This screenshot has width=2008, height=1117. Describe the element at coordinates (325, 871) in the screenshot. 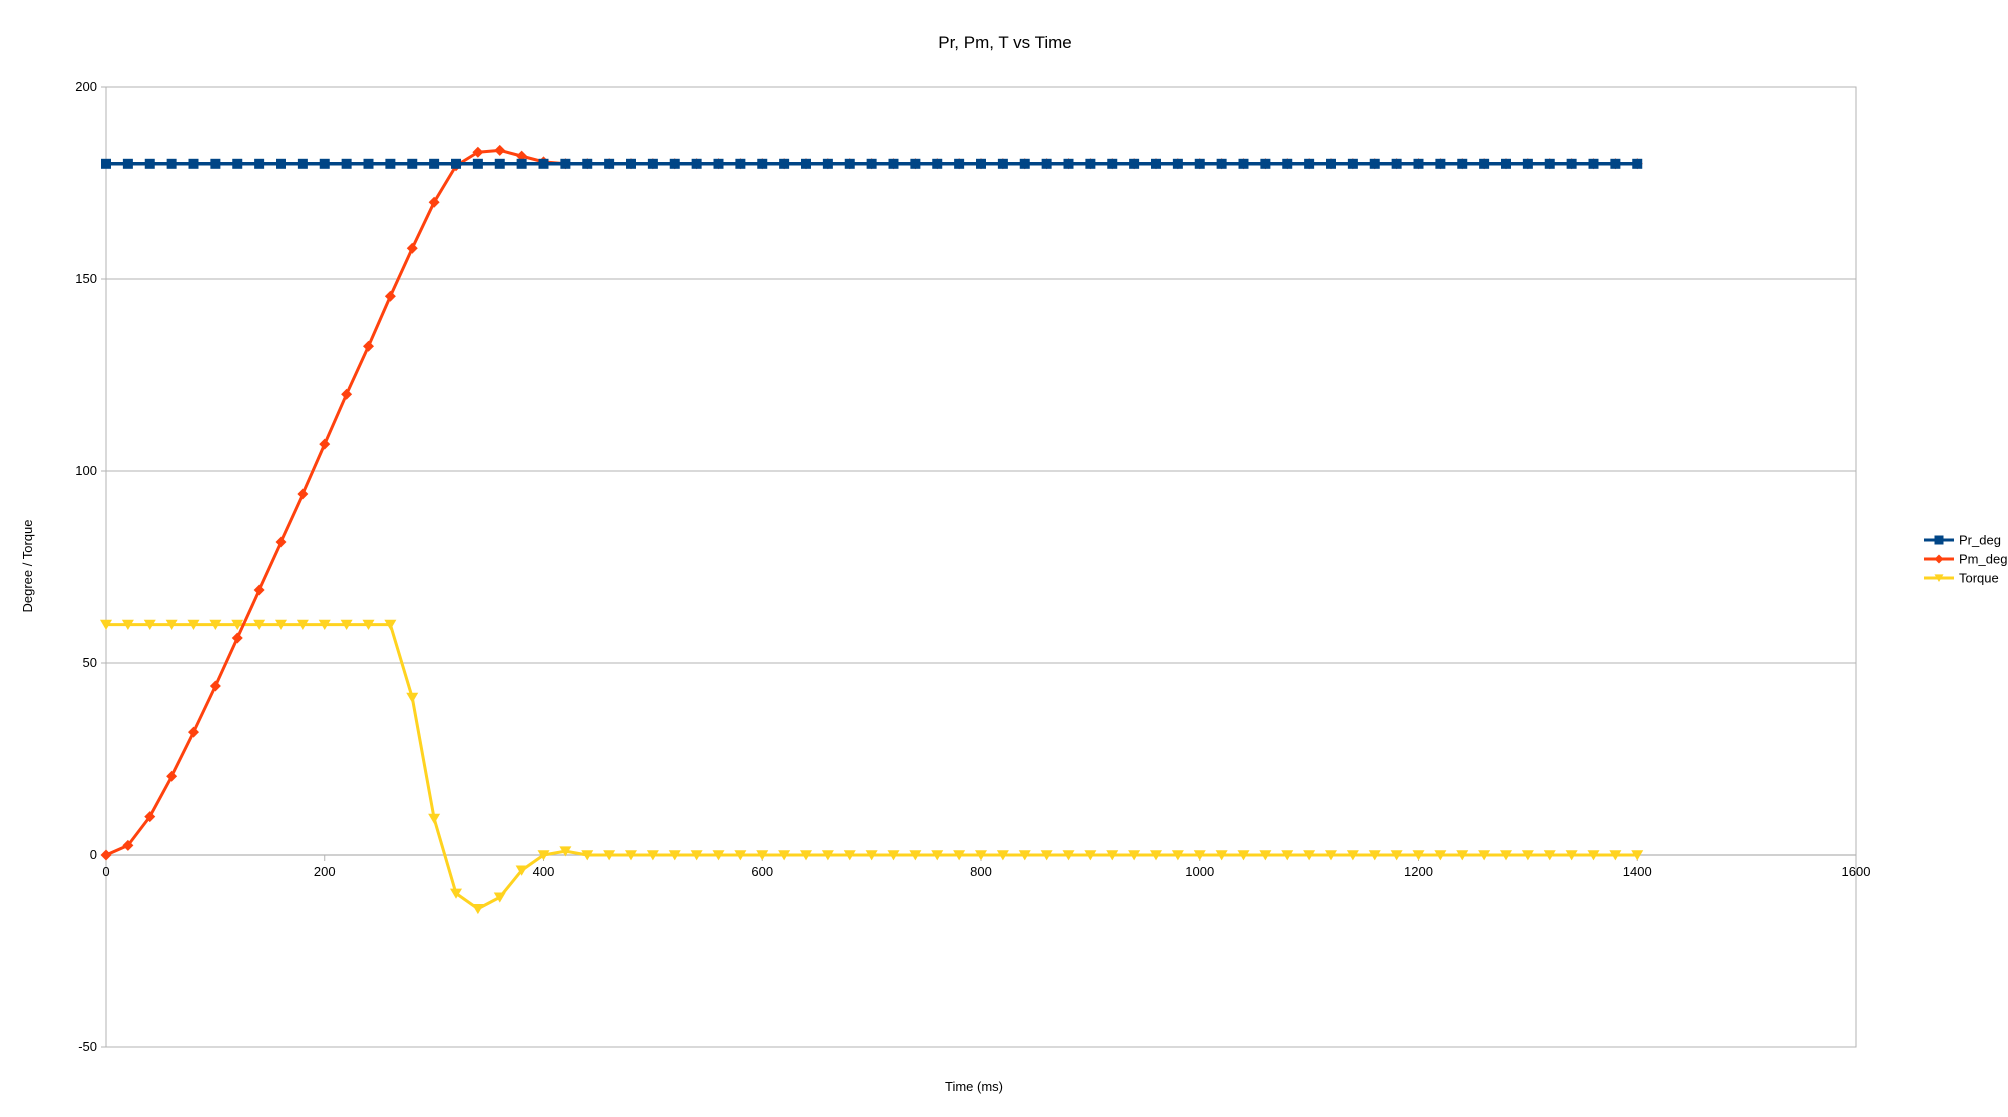

I see `x-tick-label: 200` at that location.